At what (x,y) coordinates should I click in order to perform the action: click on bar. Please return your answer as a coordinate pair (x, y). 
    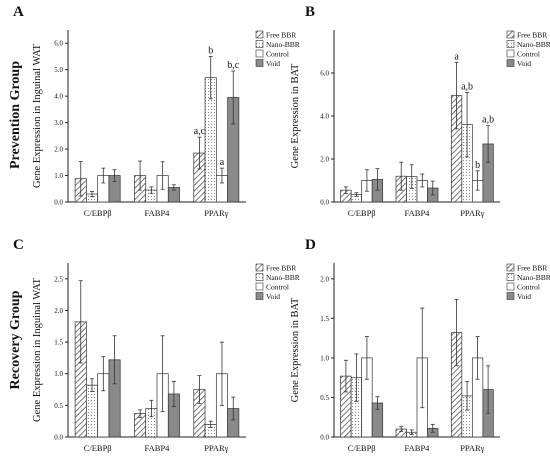
    Looking at the image, I should click on (92, 411).